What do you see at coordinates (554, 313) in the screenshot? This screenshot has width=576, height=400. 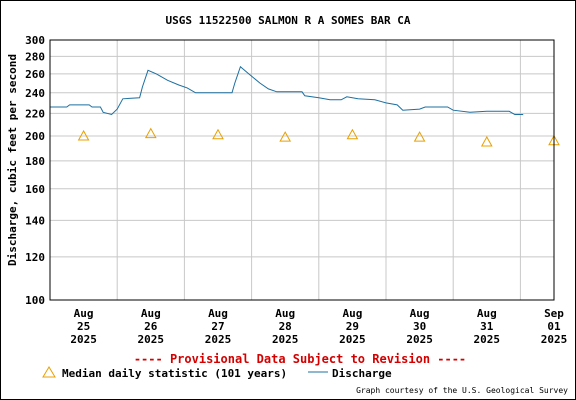 I see `x-tick-label: Sep` at bounding box center [554, 313].